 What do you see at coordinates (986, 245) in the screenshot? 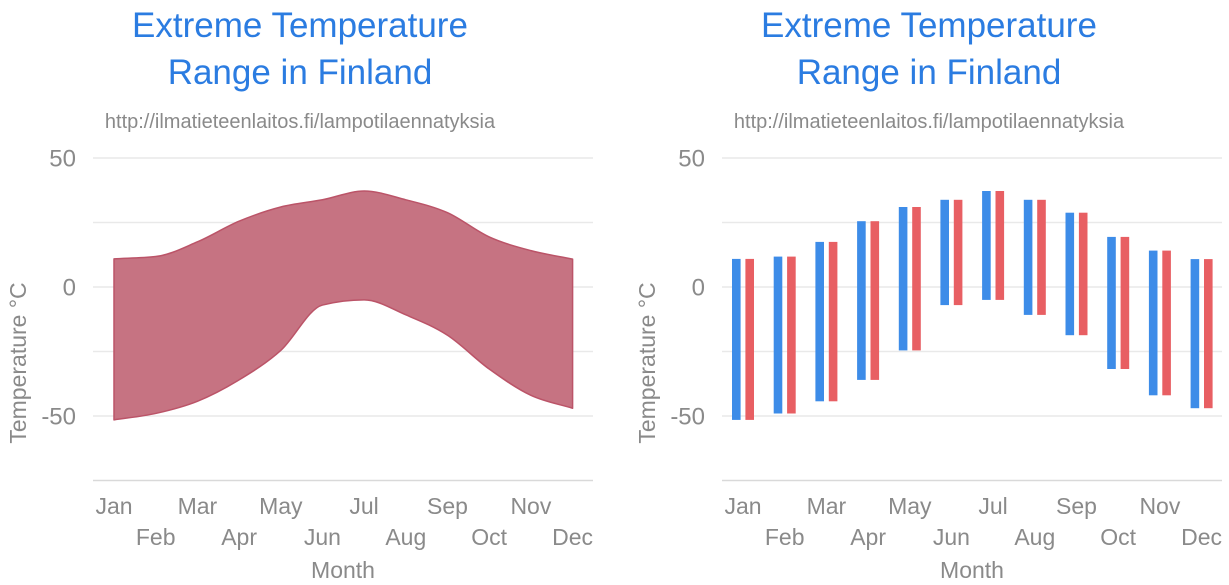
I see `range-bar-blue-jul` at bounding box center [986, 245].